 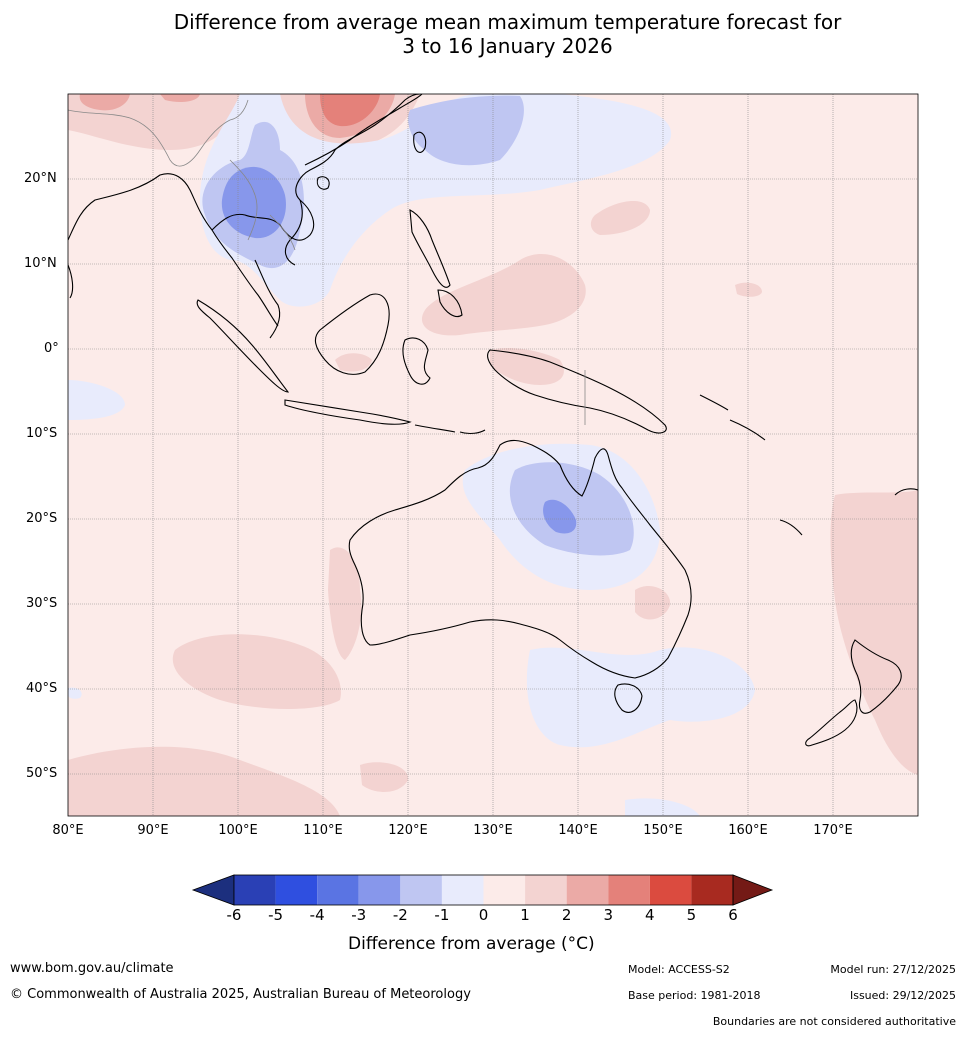 I want to click on lon-label-100e: 100°E, so click(x=238, y=830).